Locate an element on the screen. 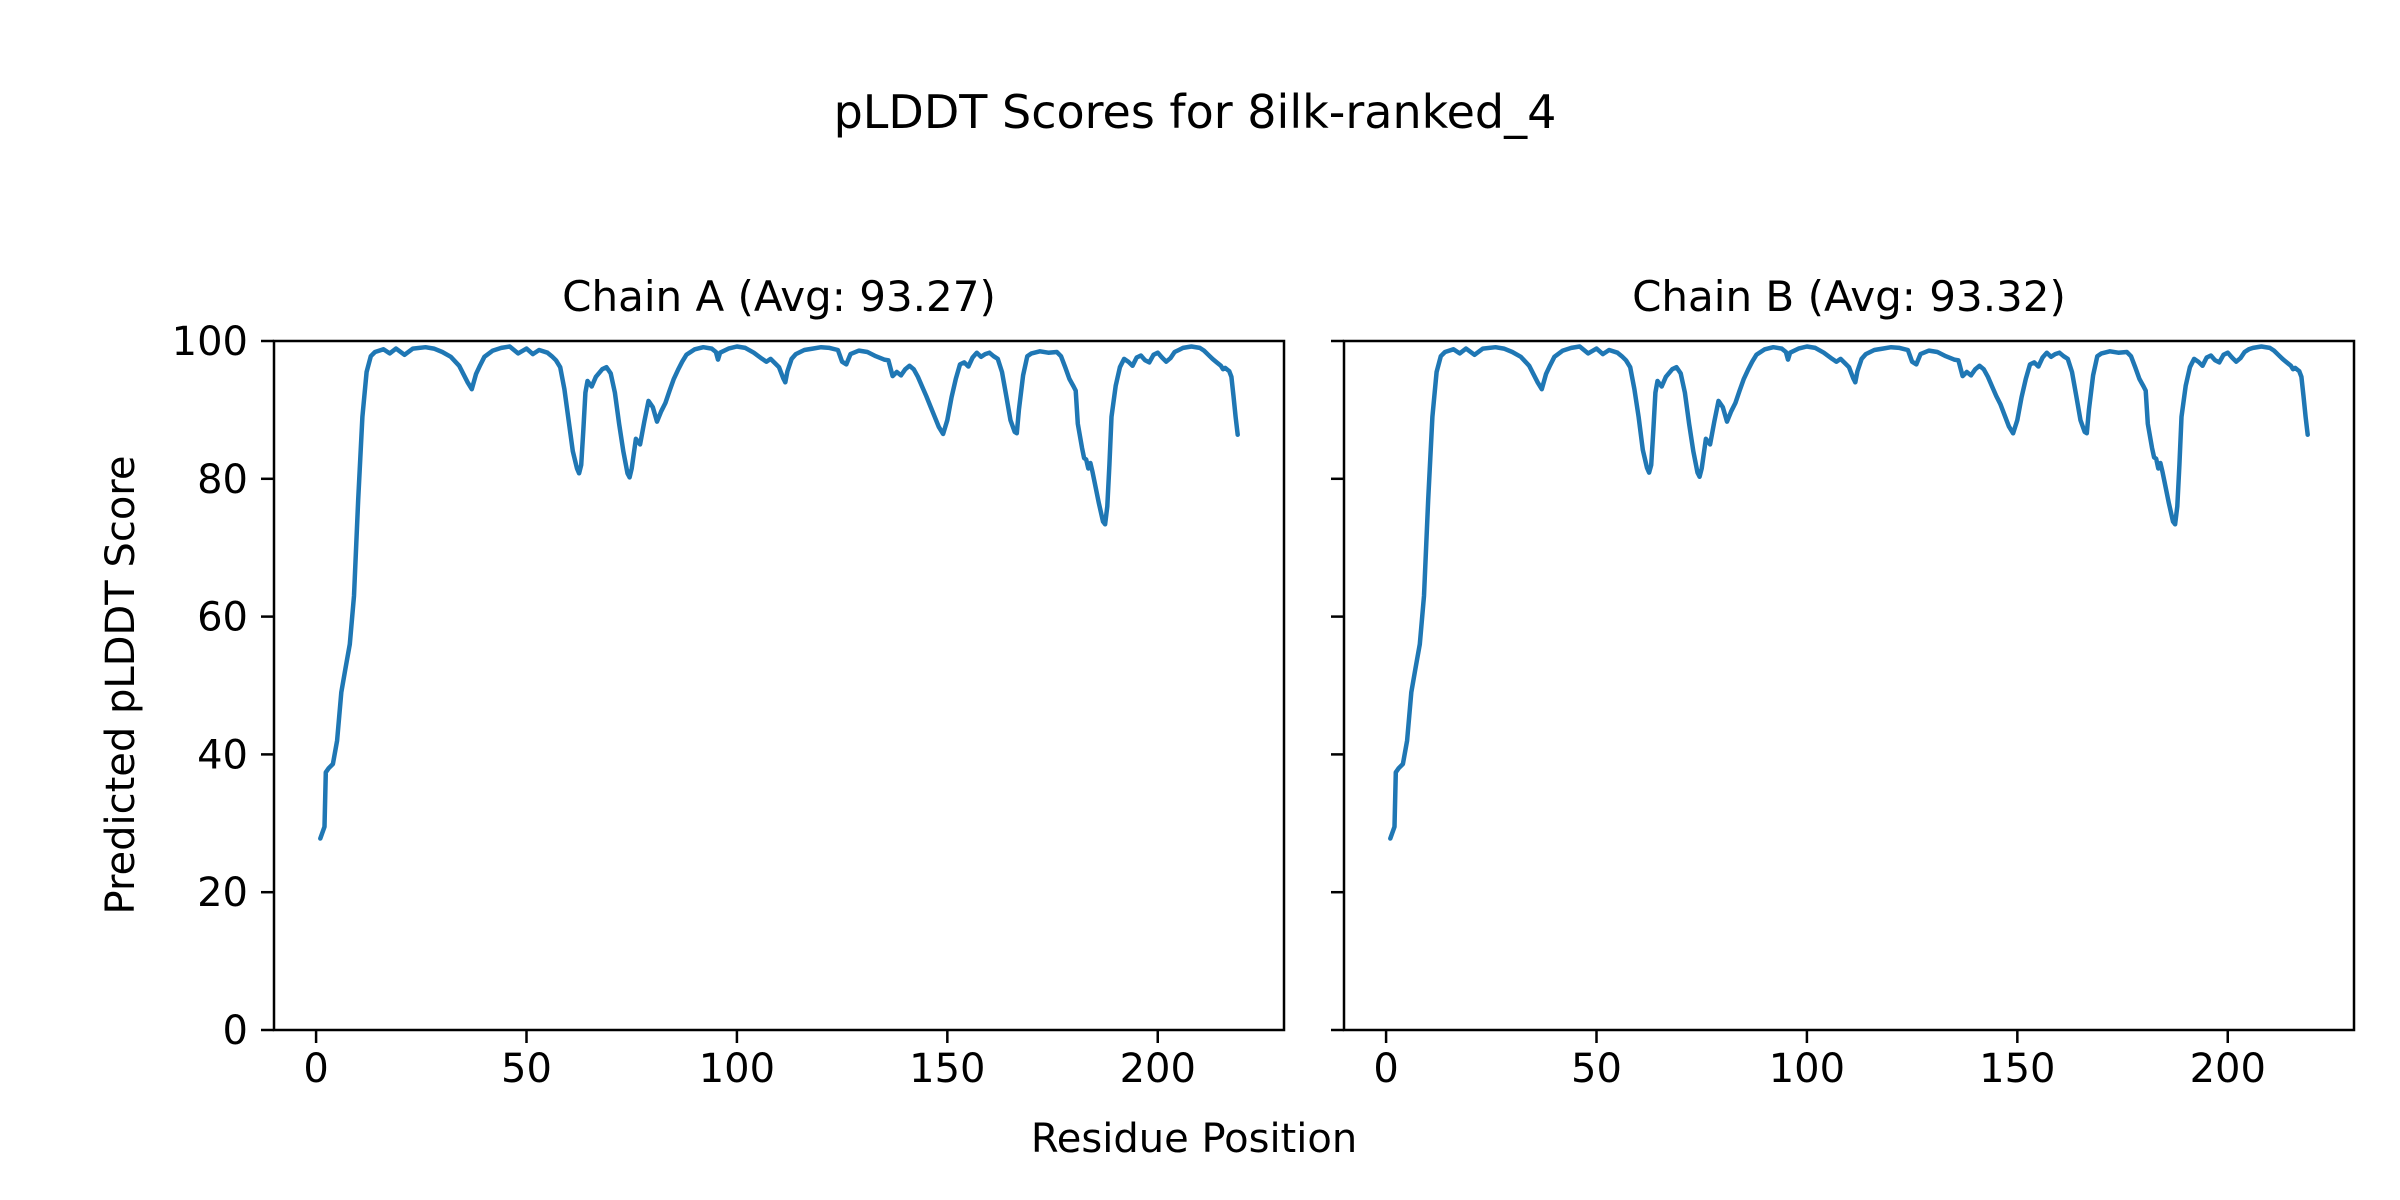 The image size is (2400, 1200). y-tick-label: 0 is located at coordinates (235, 1031).